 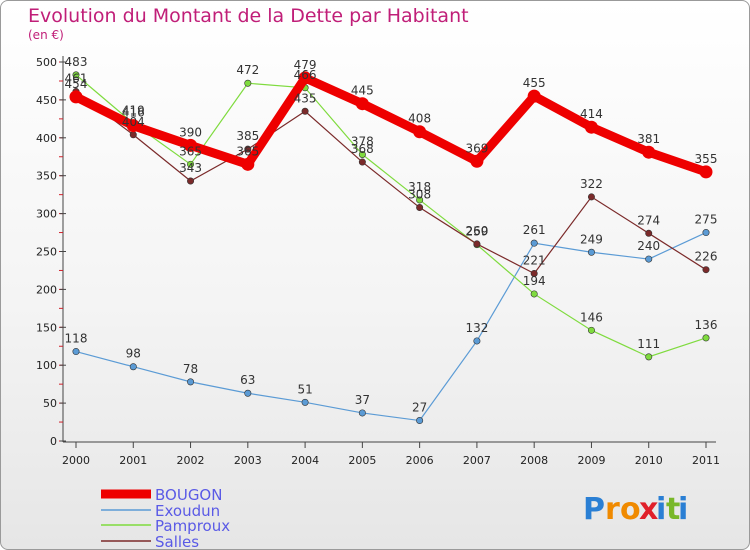 I want to click on data-label-salles: 226, so click(x=706, y=257).